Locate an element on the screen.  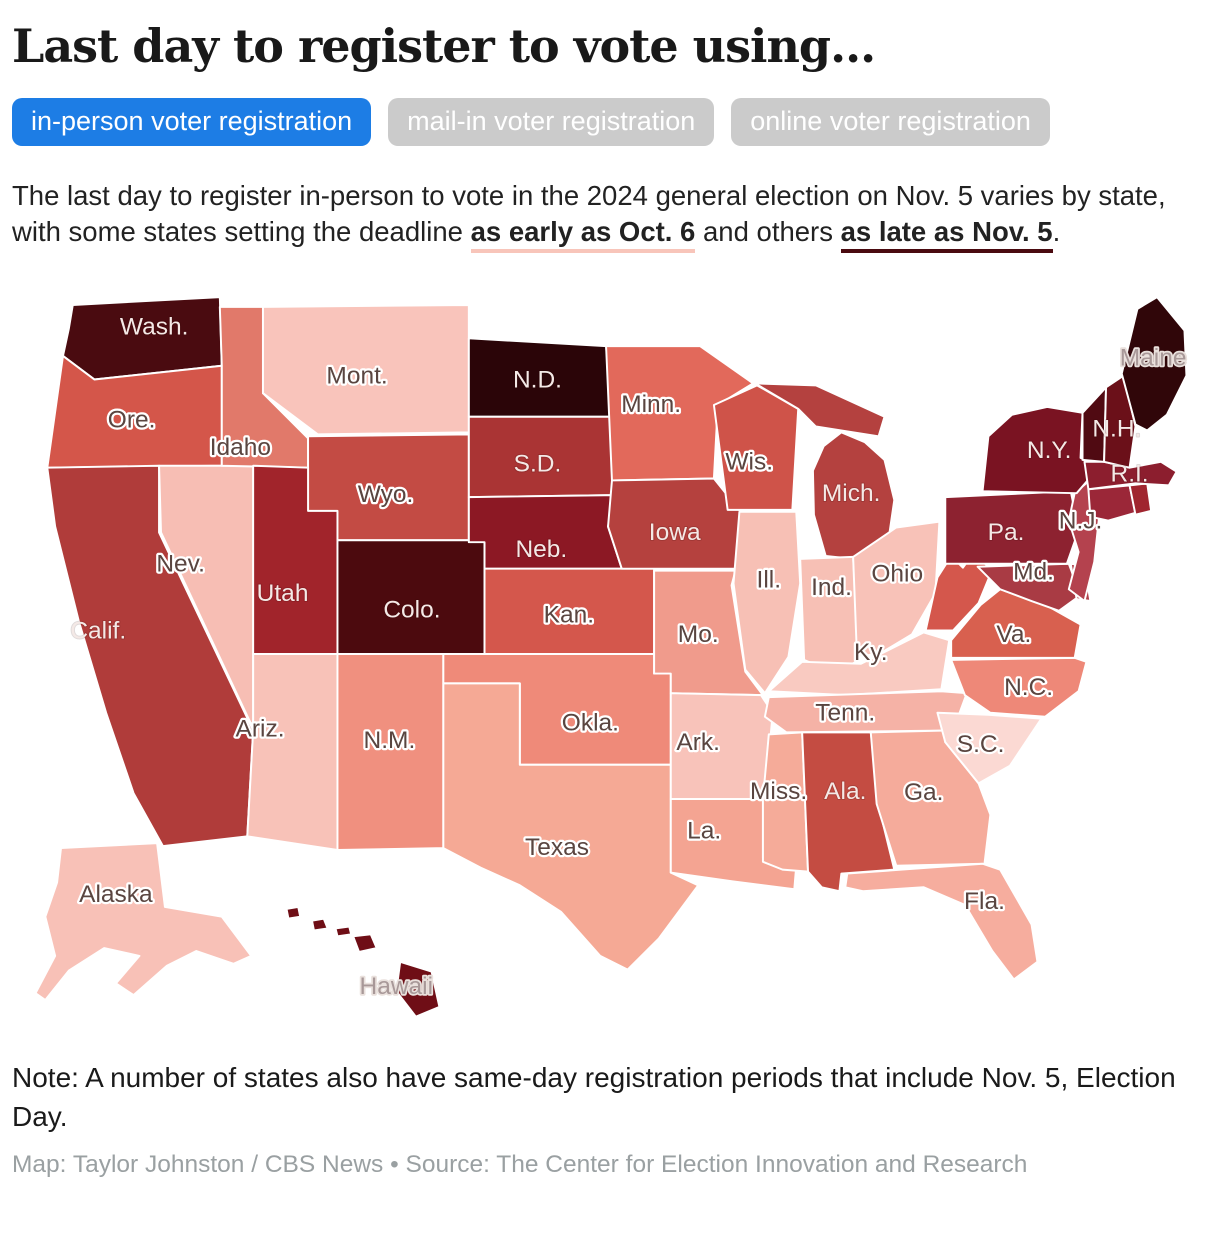
tab-mail-in-registration: mail-in voter registration is located at coordinates (551, 121).